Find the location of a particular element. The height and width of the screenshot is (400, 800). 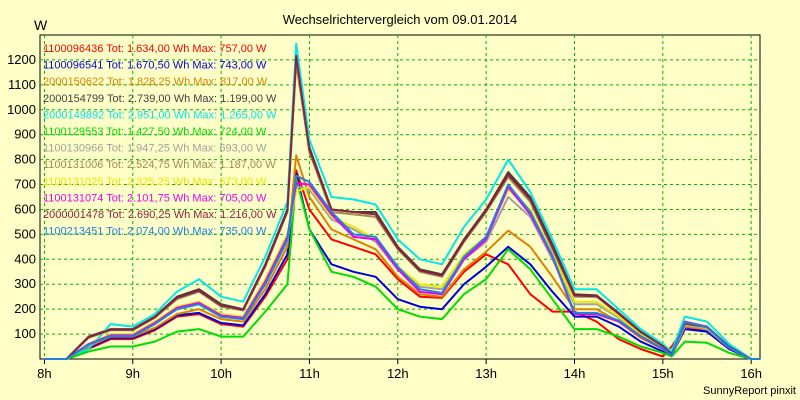

x-tick-label: 10h is located at coordinates (221, 373).